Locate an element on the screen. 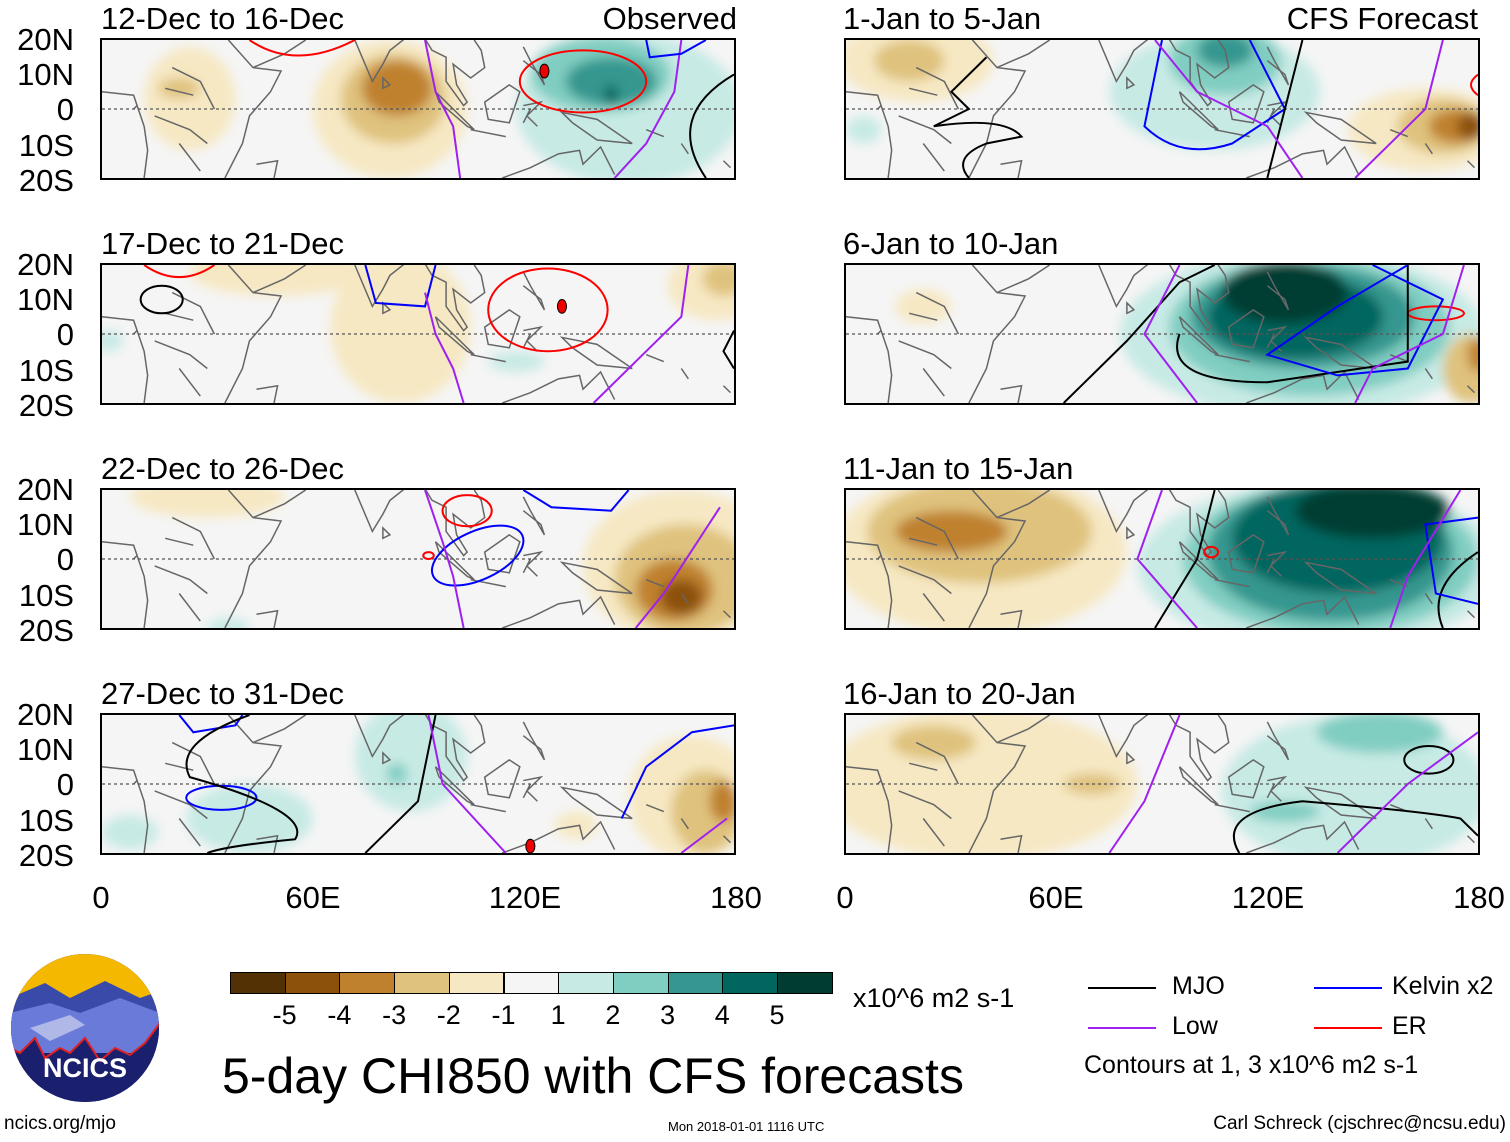 Image resolution: width=1510 pixels, height=1142 pixels. panel-title-fcst-1: 1-Jan to 5-Jan is located at coordinates (942, 18).